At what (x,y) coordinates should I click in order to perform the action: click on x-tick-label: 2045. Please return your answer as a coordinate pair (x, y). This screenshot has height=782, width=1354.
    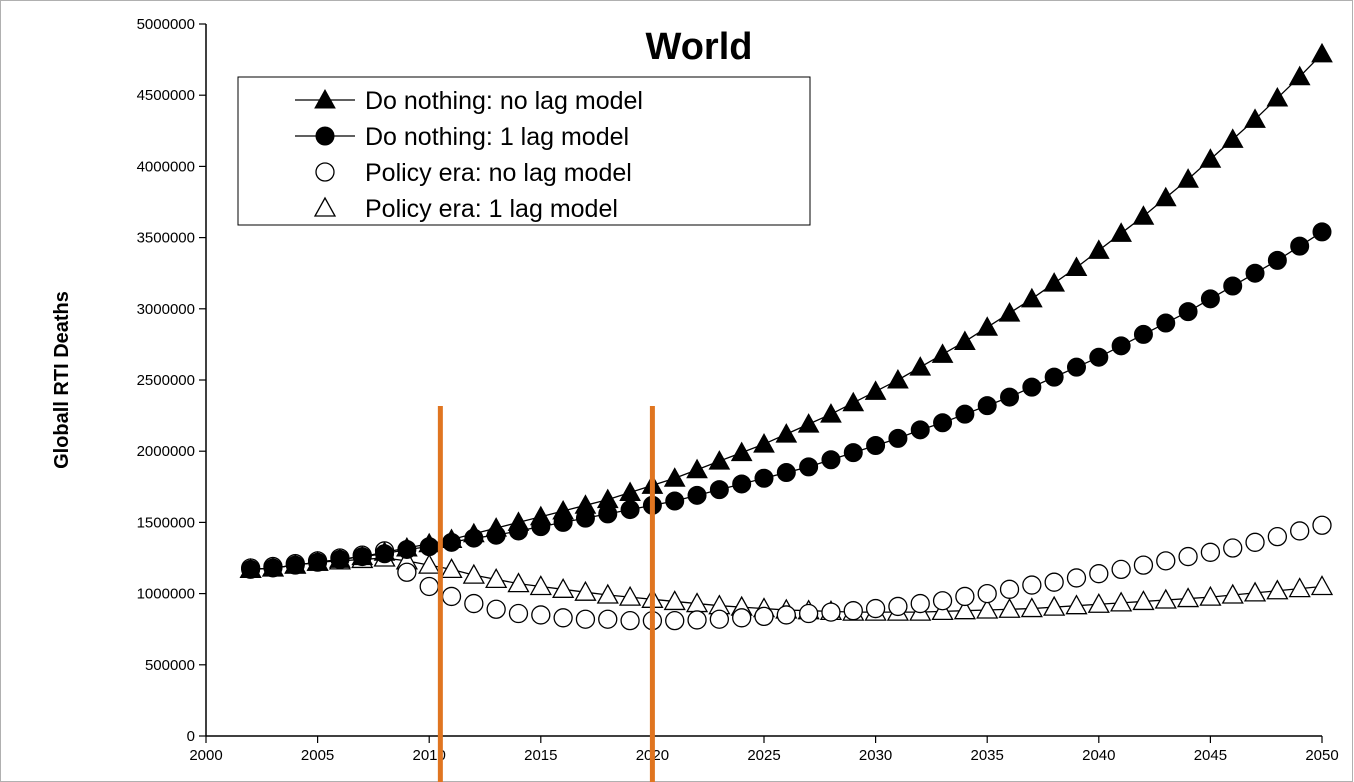
    Looking at the image, I should click on (1210, 755).